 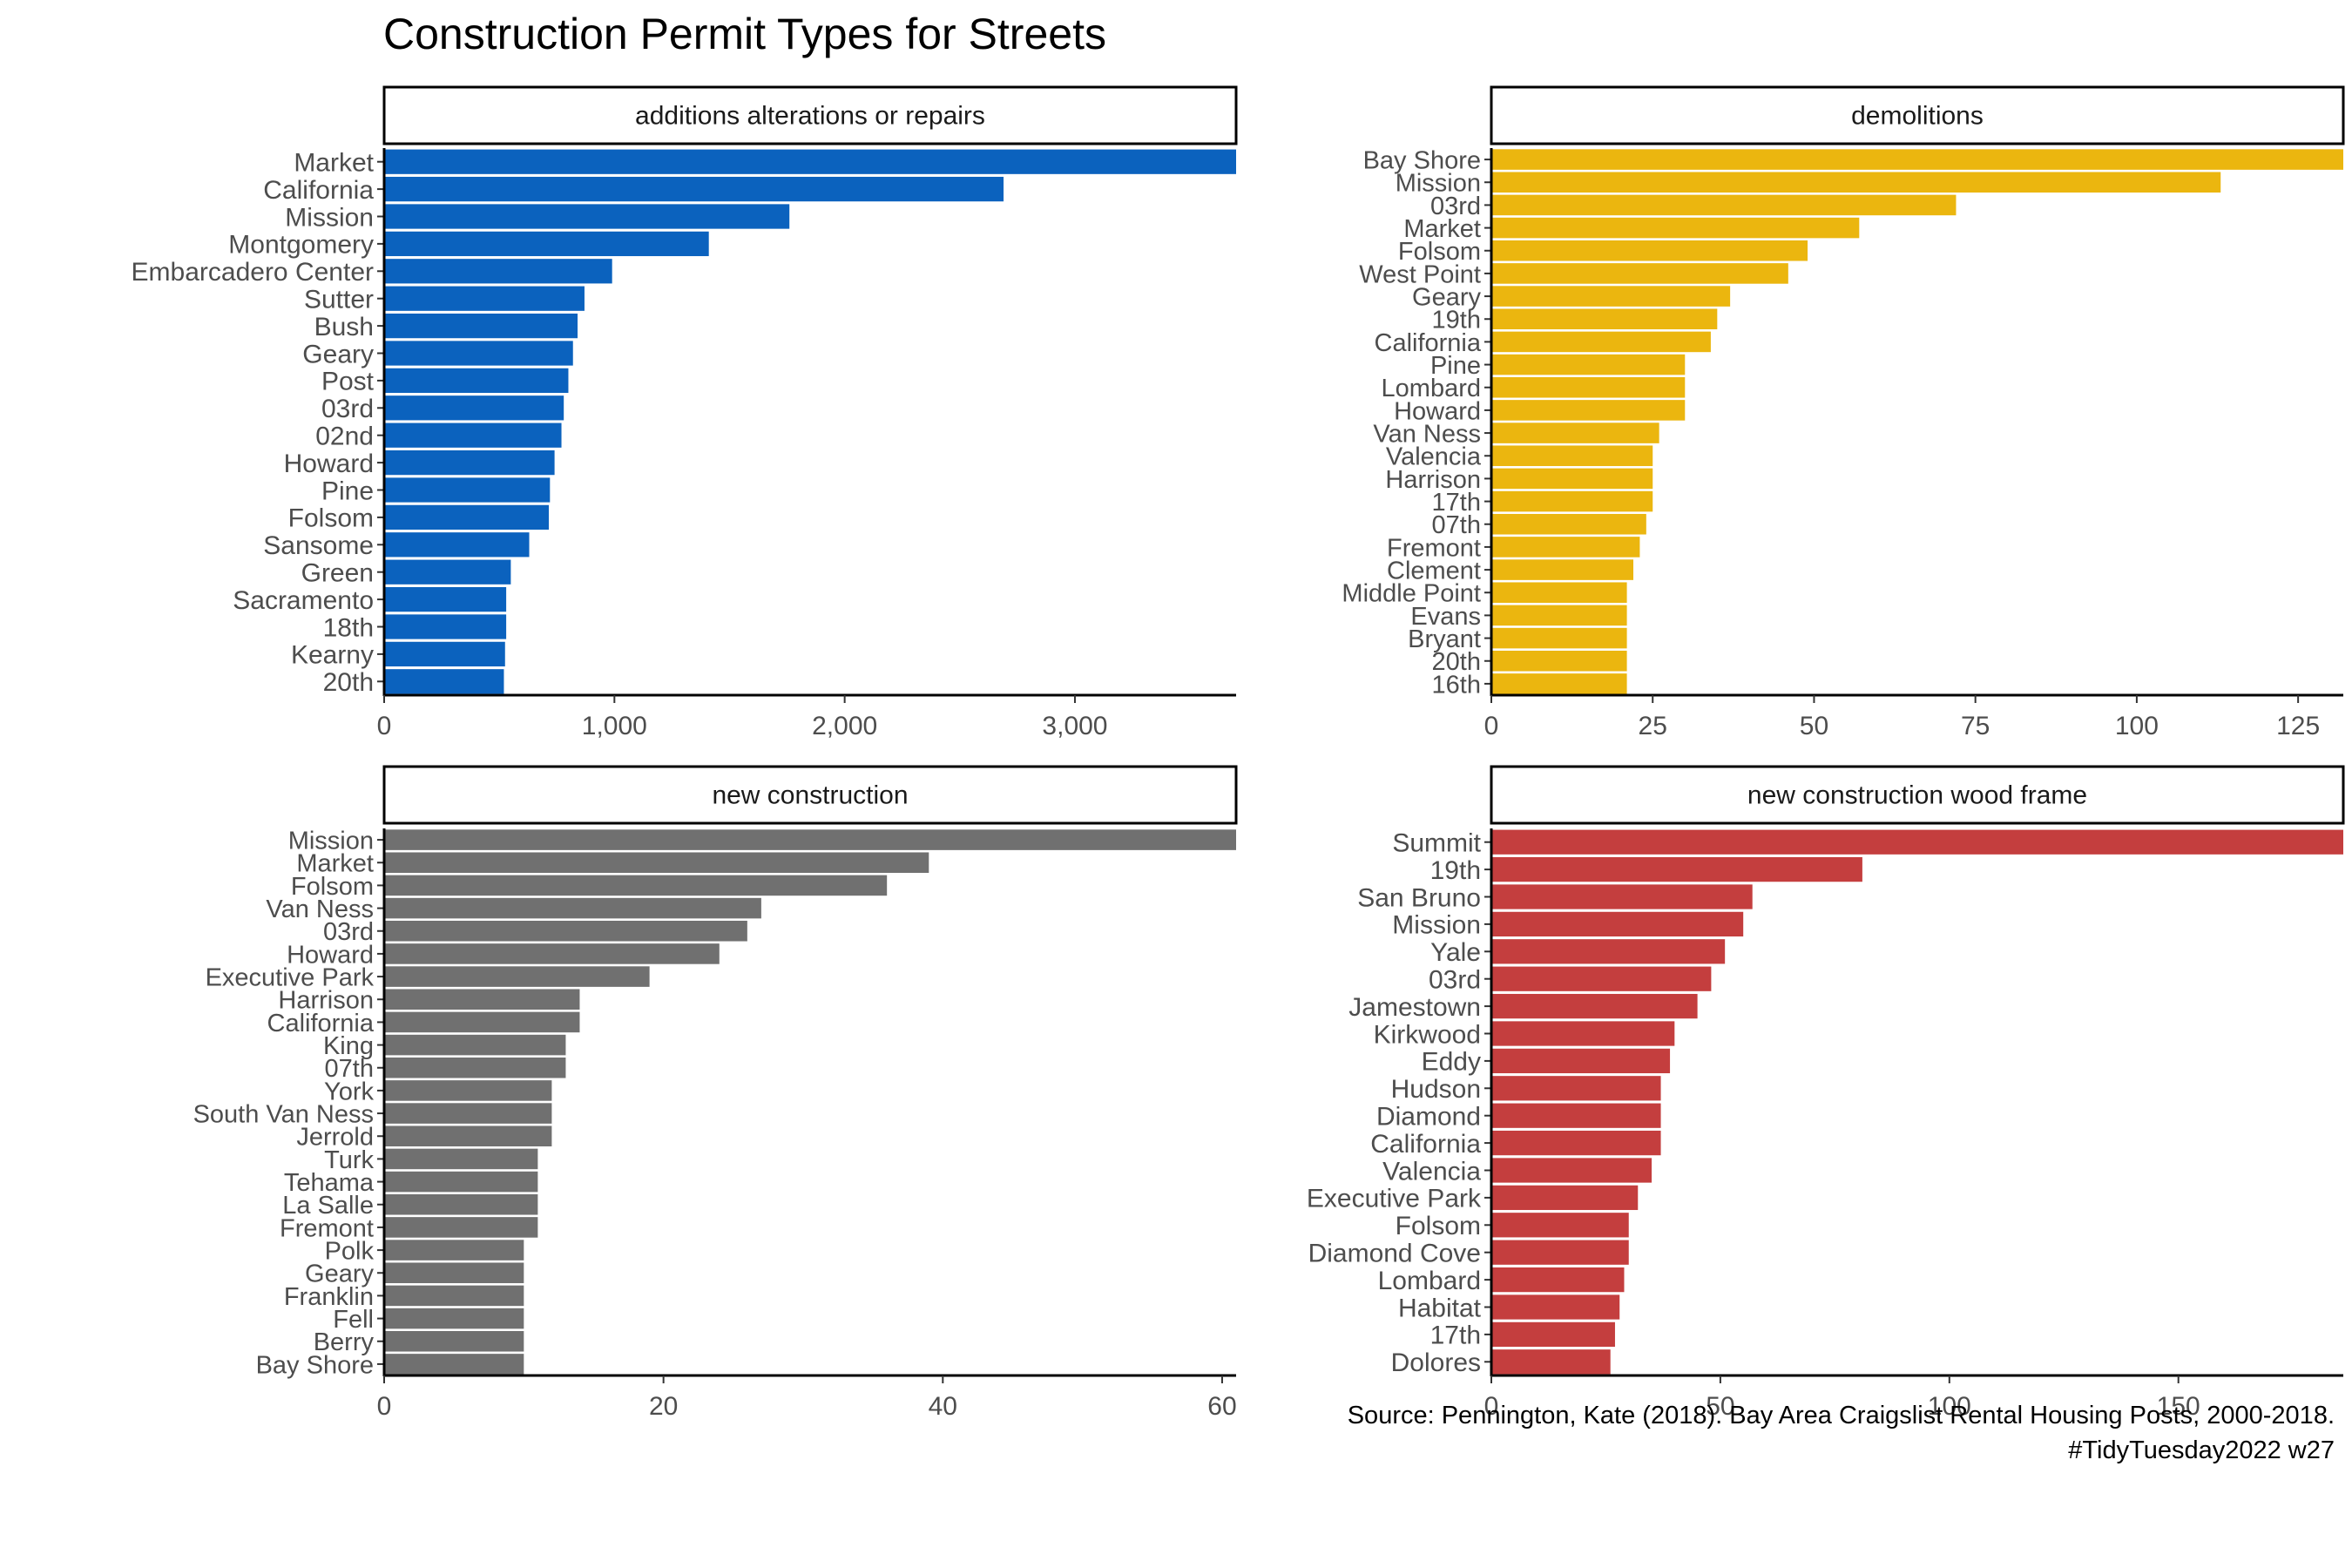 What do you see at coordinates (614, 726) in the screenshot?
I see `x-tick-label: 1,000` at bounding box center [614, 726].